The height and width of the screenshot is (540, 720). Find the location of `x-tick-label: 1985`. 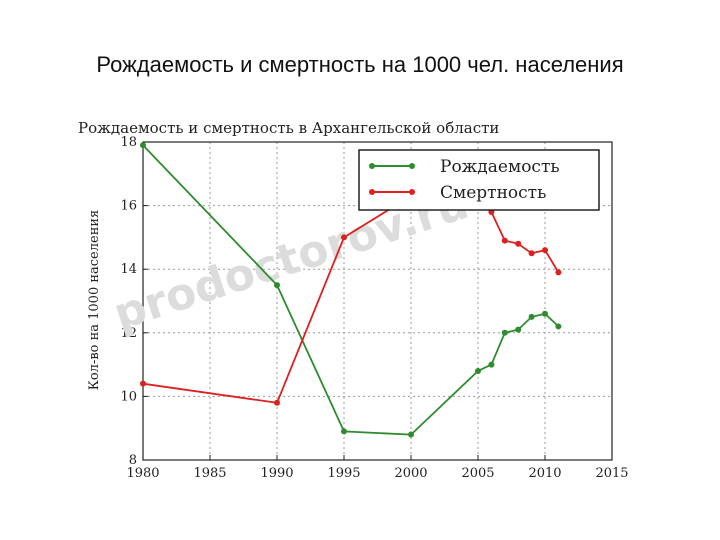

x-tick-label: 1985 is located at coordinates (209, 473).